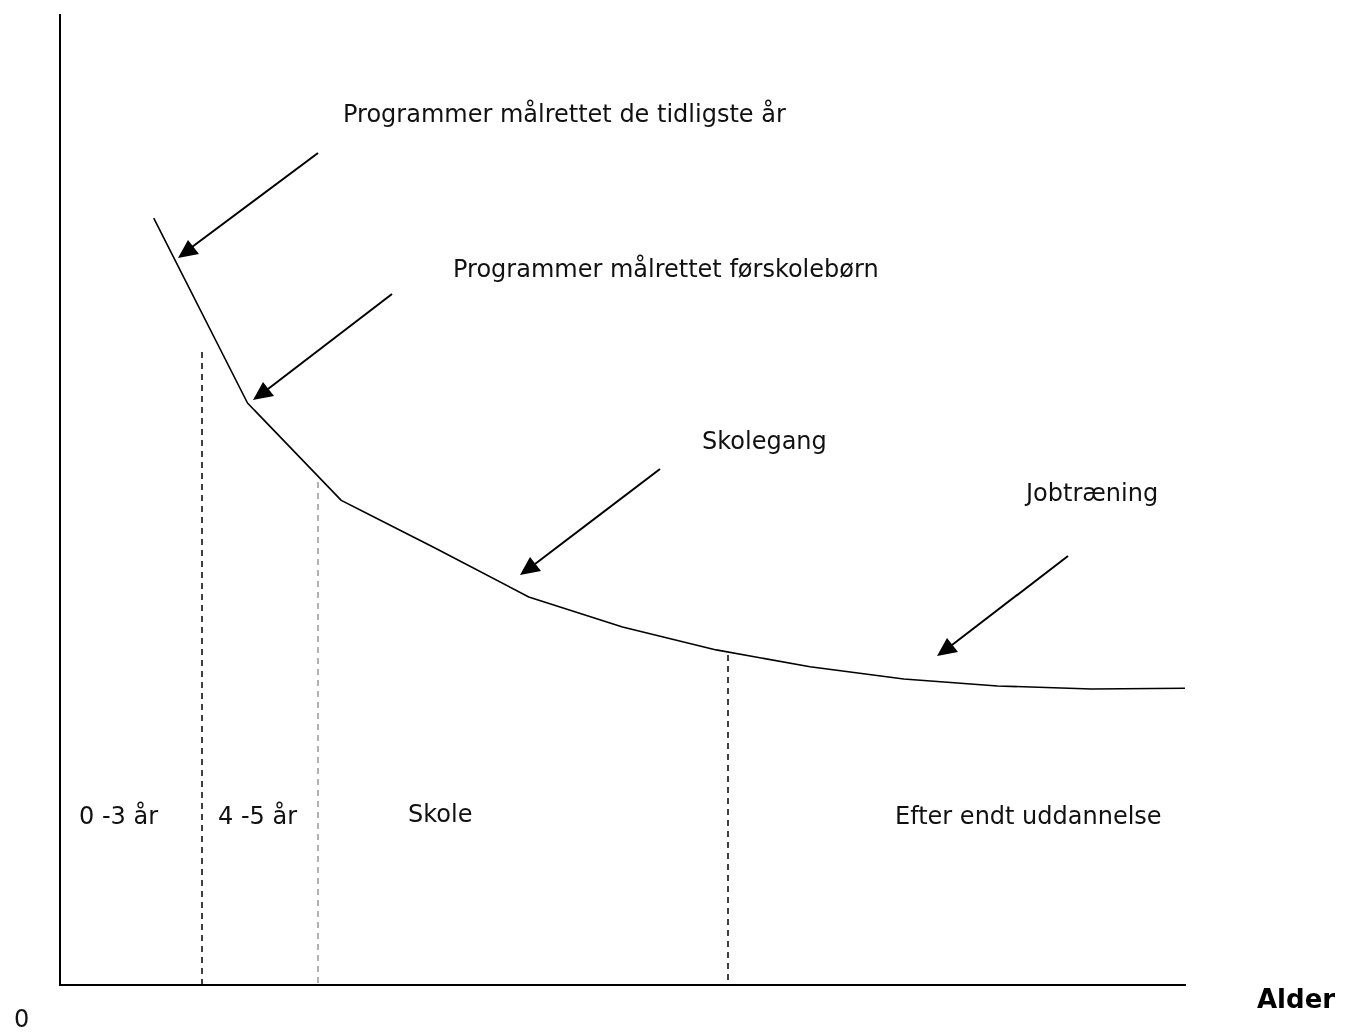 This screenshot has width=1349, height=1035. I want to click on text: Programmer målrettet de tidligste år, so click(564, 114).